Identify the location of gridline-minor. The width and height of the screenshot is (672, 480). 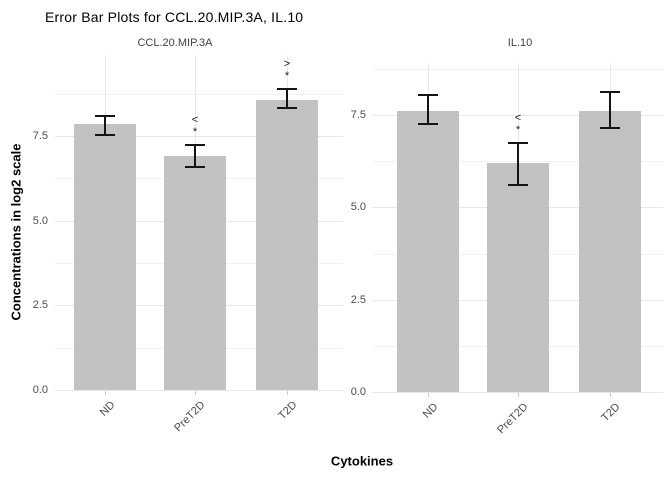
(199, 94).